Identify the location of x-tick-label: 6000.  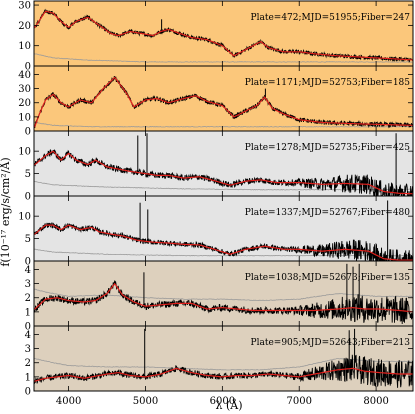
(222, 401).